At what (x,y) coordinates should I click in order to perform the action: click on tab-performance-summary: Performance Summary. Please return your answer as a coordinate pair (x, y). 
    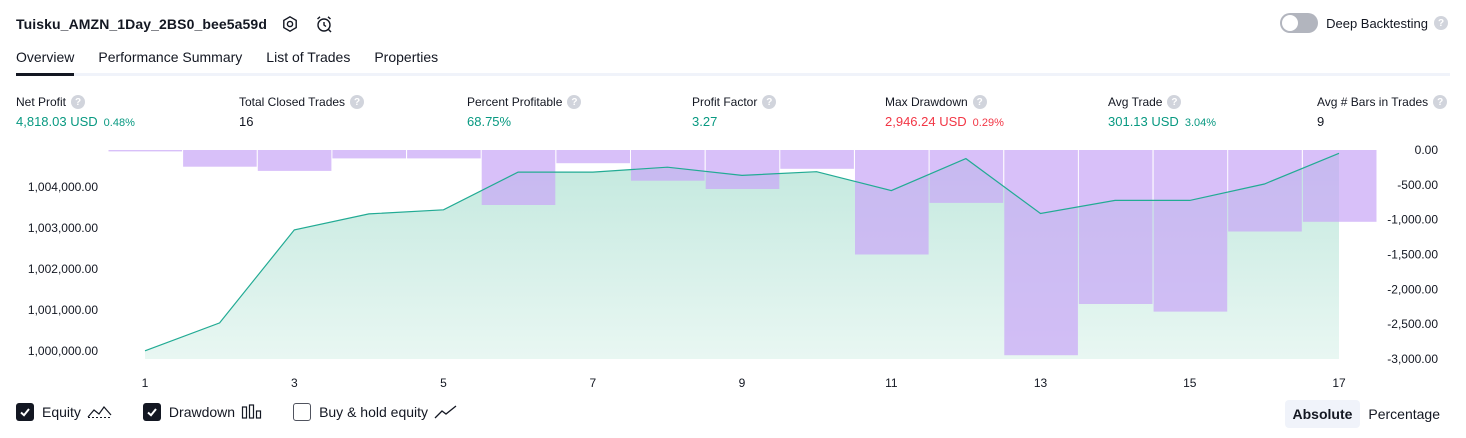
    Looking at the image, I should click on (170, 57).